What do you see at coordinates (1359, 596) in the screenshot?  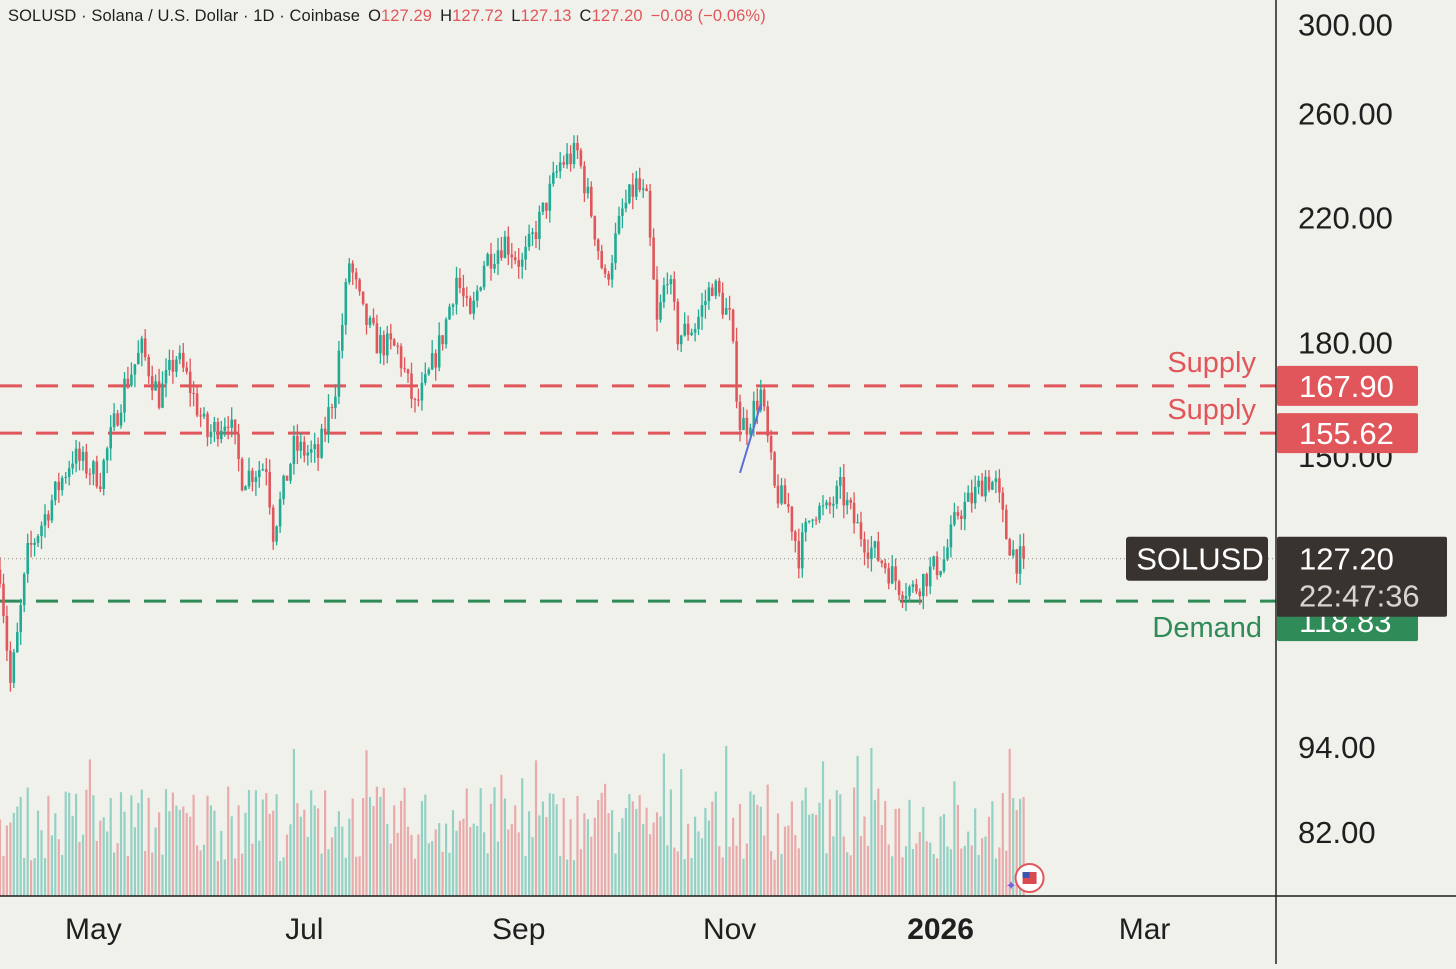 I see `bar-countdown-text: 22:47:36` at bounding box center [1359, 596].